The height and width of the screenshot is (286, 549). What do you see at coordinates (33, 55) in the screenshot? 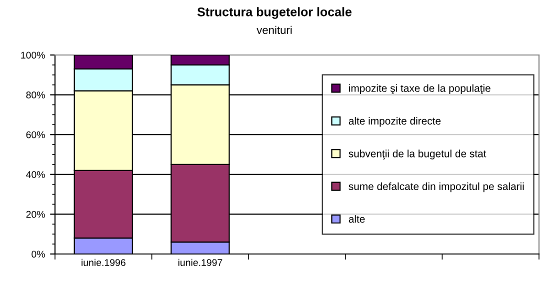
I see `y-tick-label: 100%` at bounding box center [33, 55].